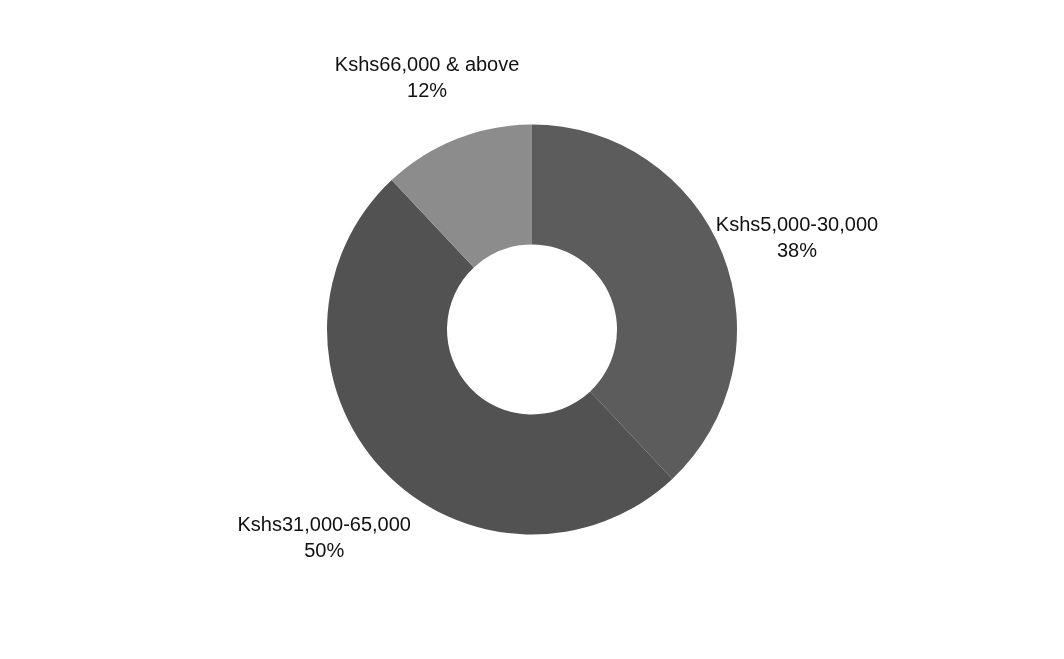  I want to click on data-label: 12%, so click(427, 89).